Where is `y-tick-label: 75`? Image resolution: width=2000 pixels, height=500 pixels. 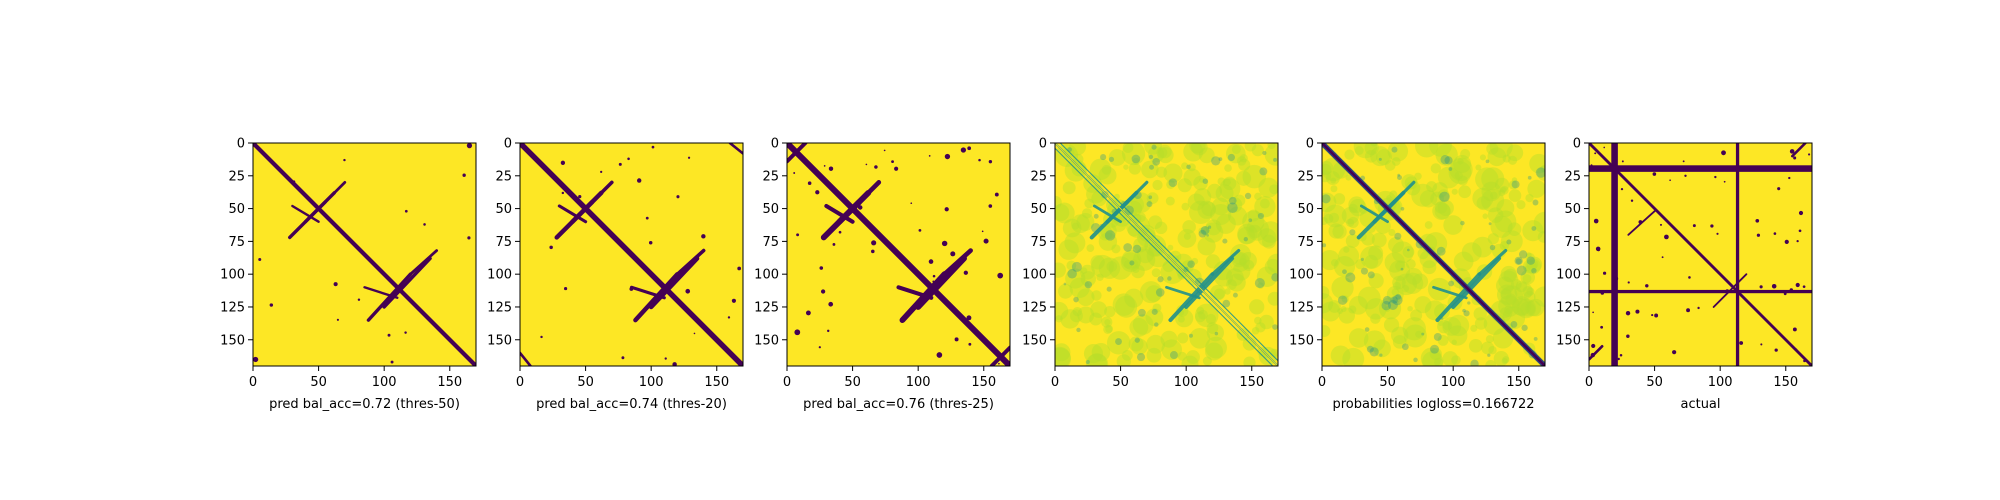
y-tick-label: 75 is located at coordinates (236, 242).